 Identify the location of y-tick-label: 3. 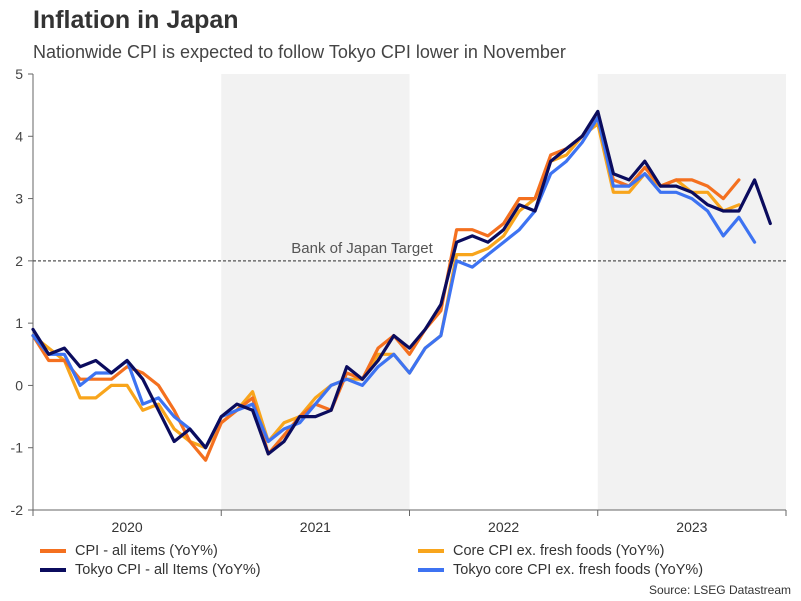
(19, 199).